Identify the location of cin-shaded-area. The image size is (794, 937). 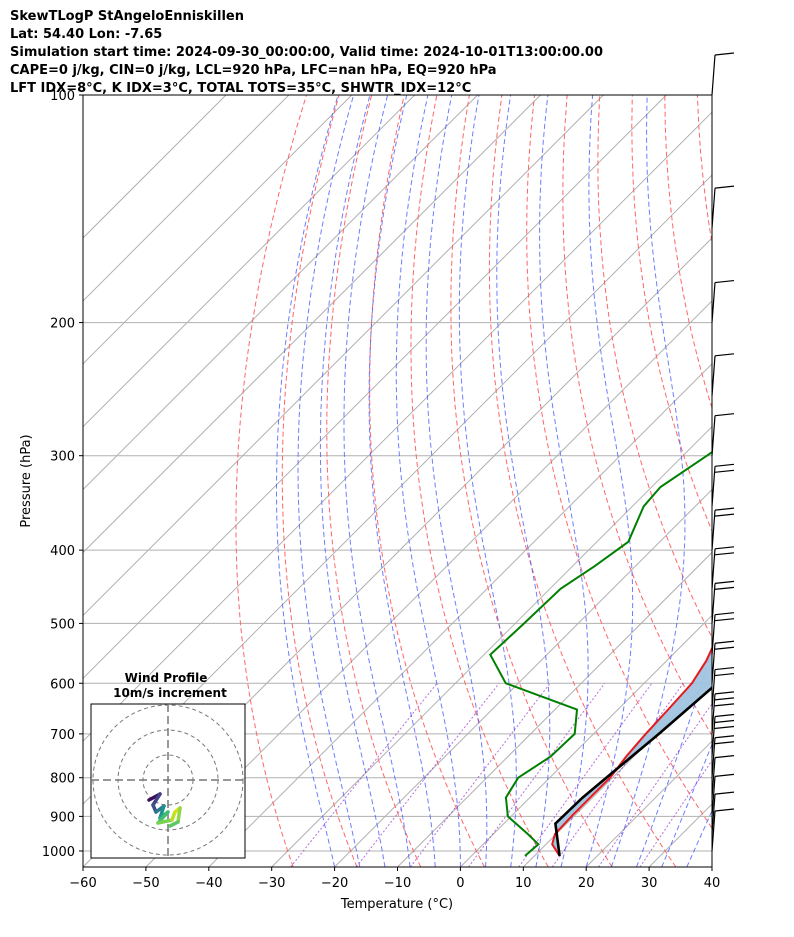
(632, 752).